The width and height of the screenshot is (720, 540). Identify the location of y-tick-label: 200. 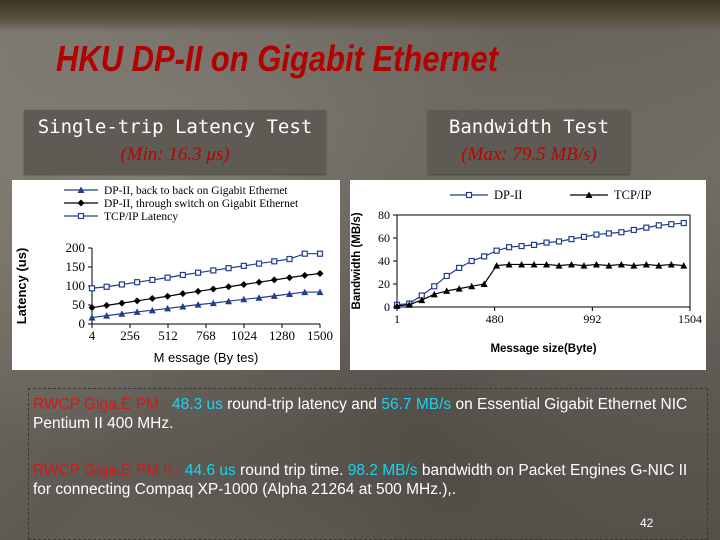
(76, 247).